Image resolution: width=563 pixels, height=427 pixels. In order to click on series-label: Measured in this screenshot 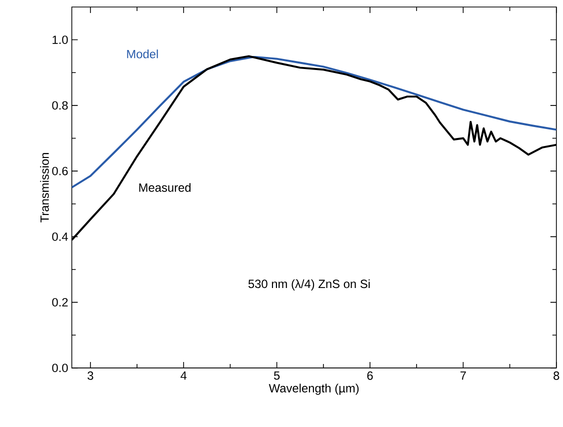, I will do `click(165, 187)`.